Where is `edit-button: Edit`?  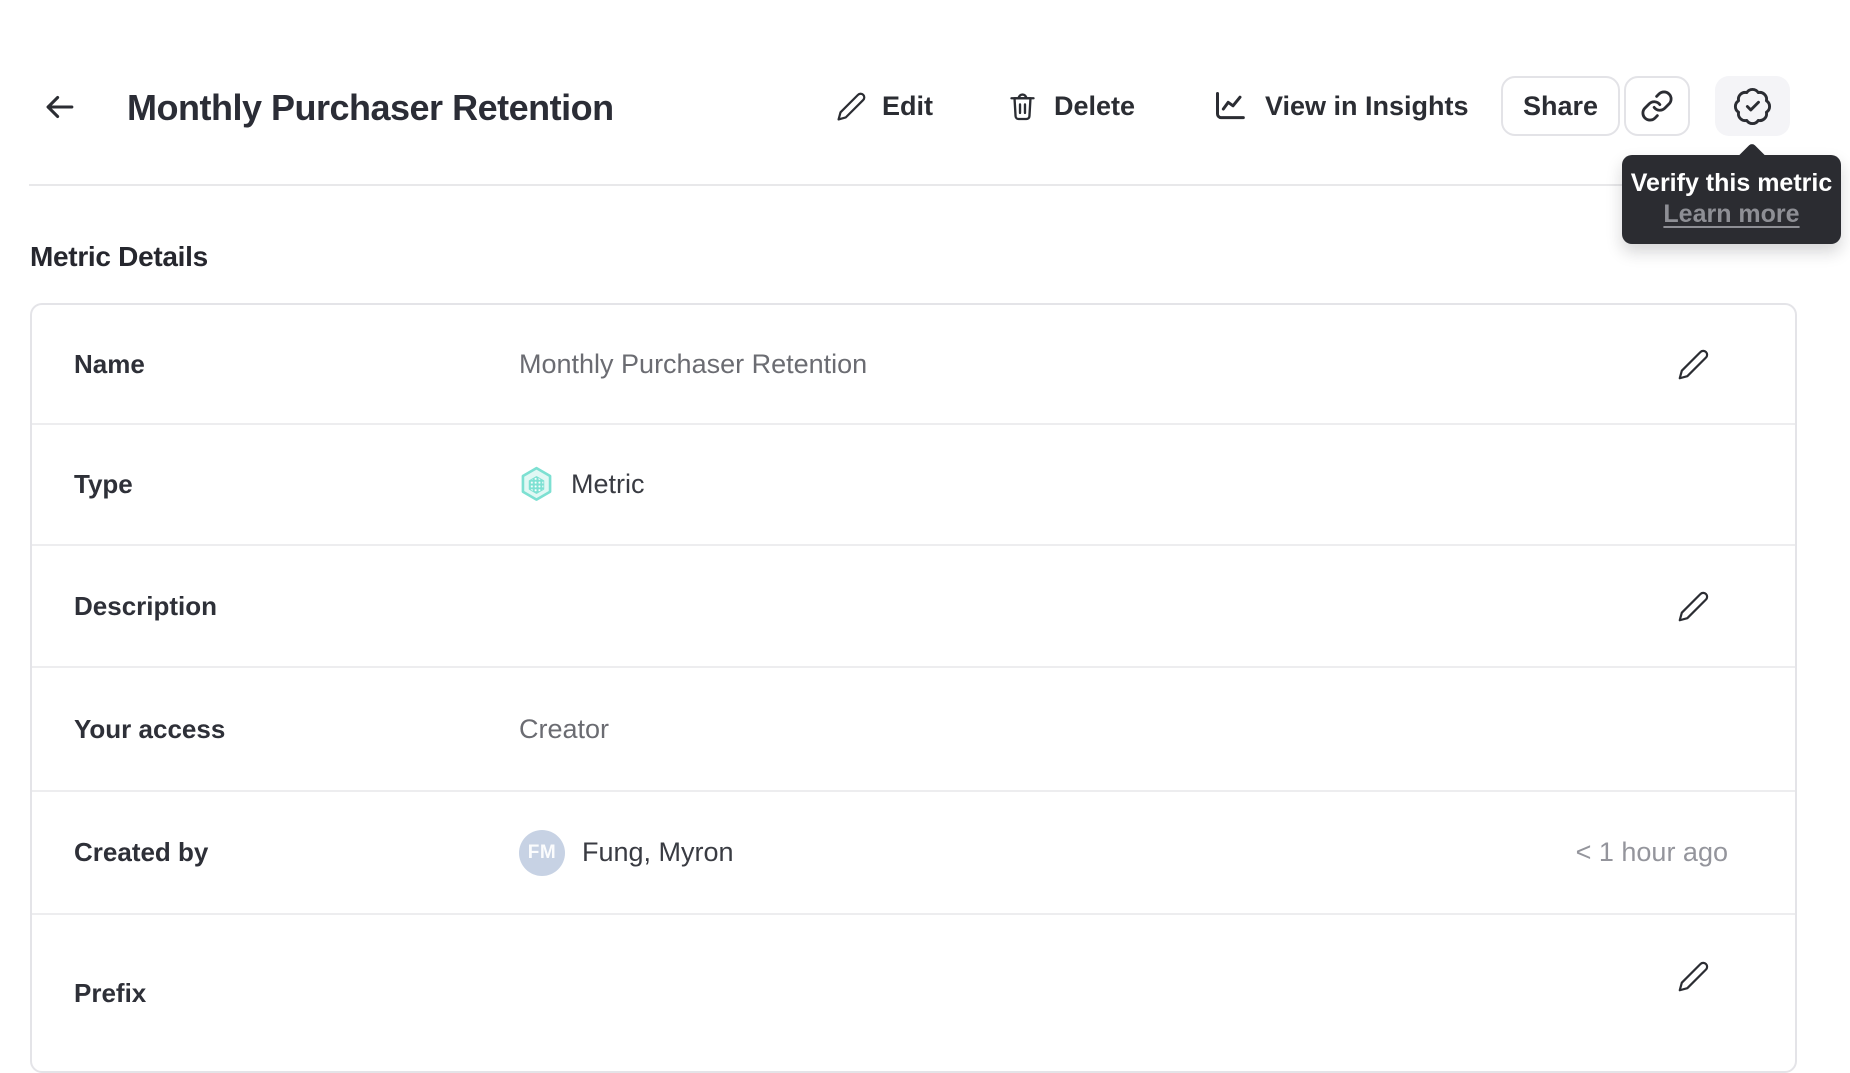
edit-button: Edit is located at coordinates (884, 106).